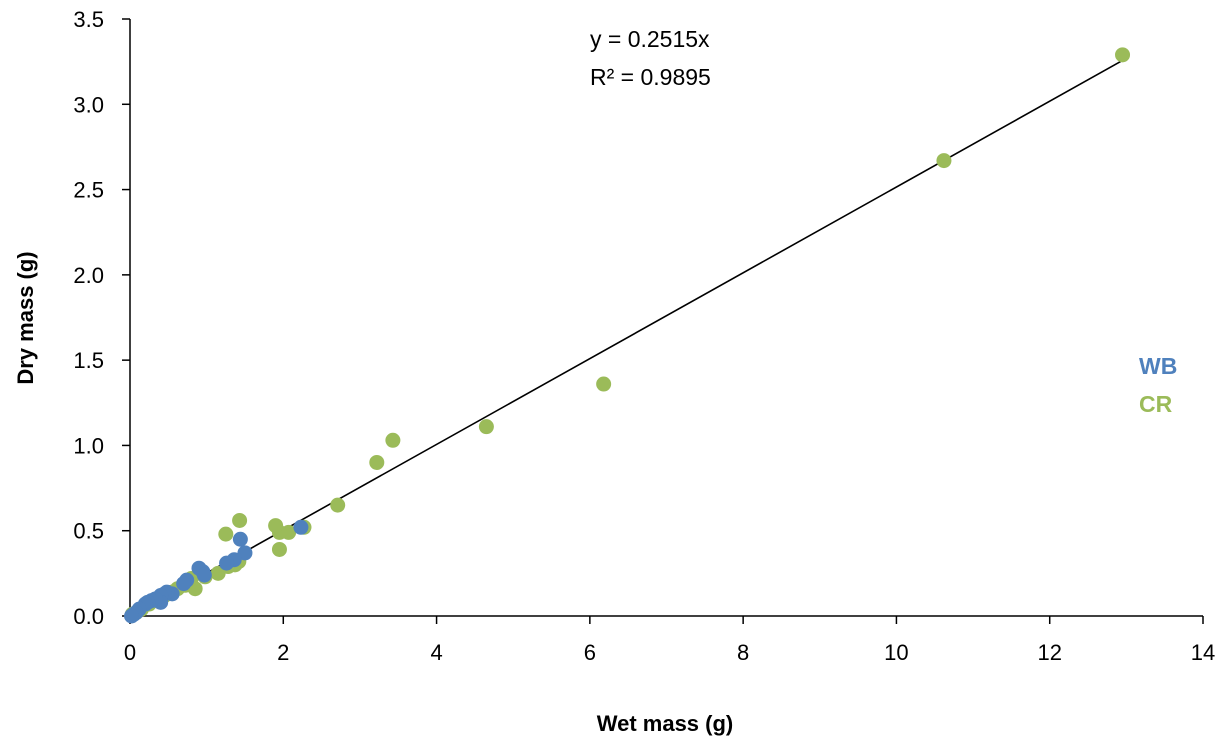 Image resolution: width=1231 pixels, height=747 pixels. What do you see at coordinates (283, 652) in the screenshot?
I see `x-tick-label: 2` at bounding box center [283, 652].